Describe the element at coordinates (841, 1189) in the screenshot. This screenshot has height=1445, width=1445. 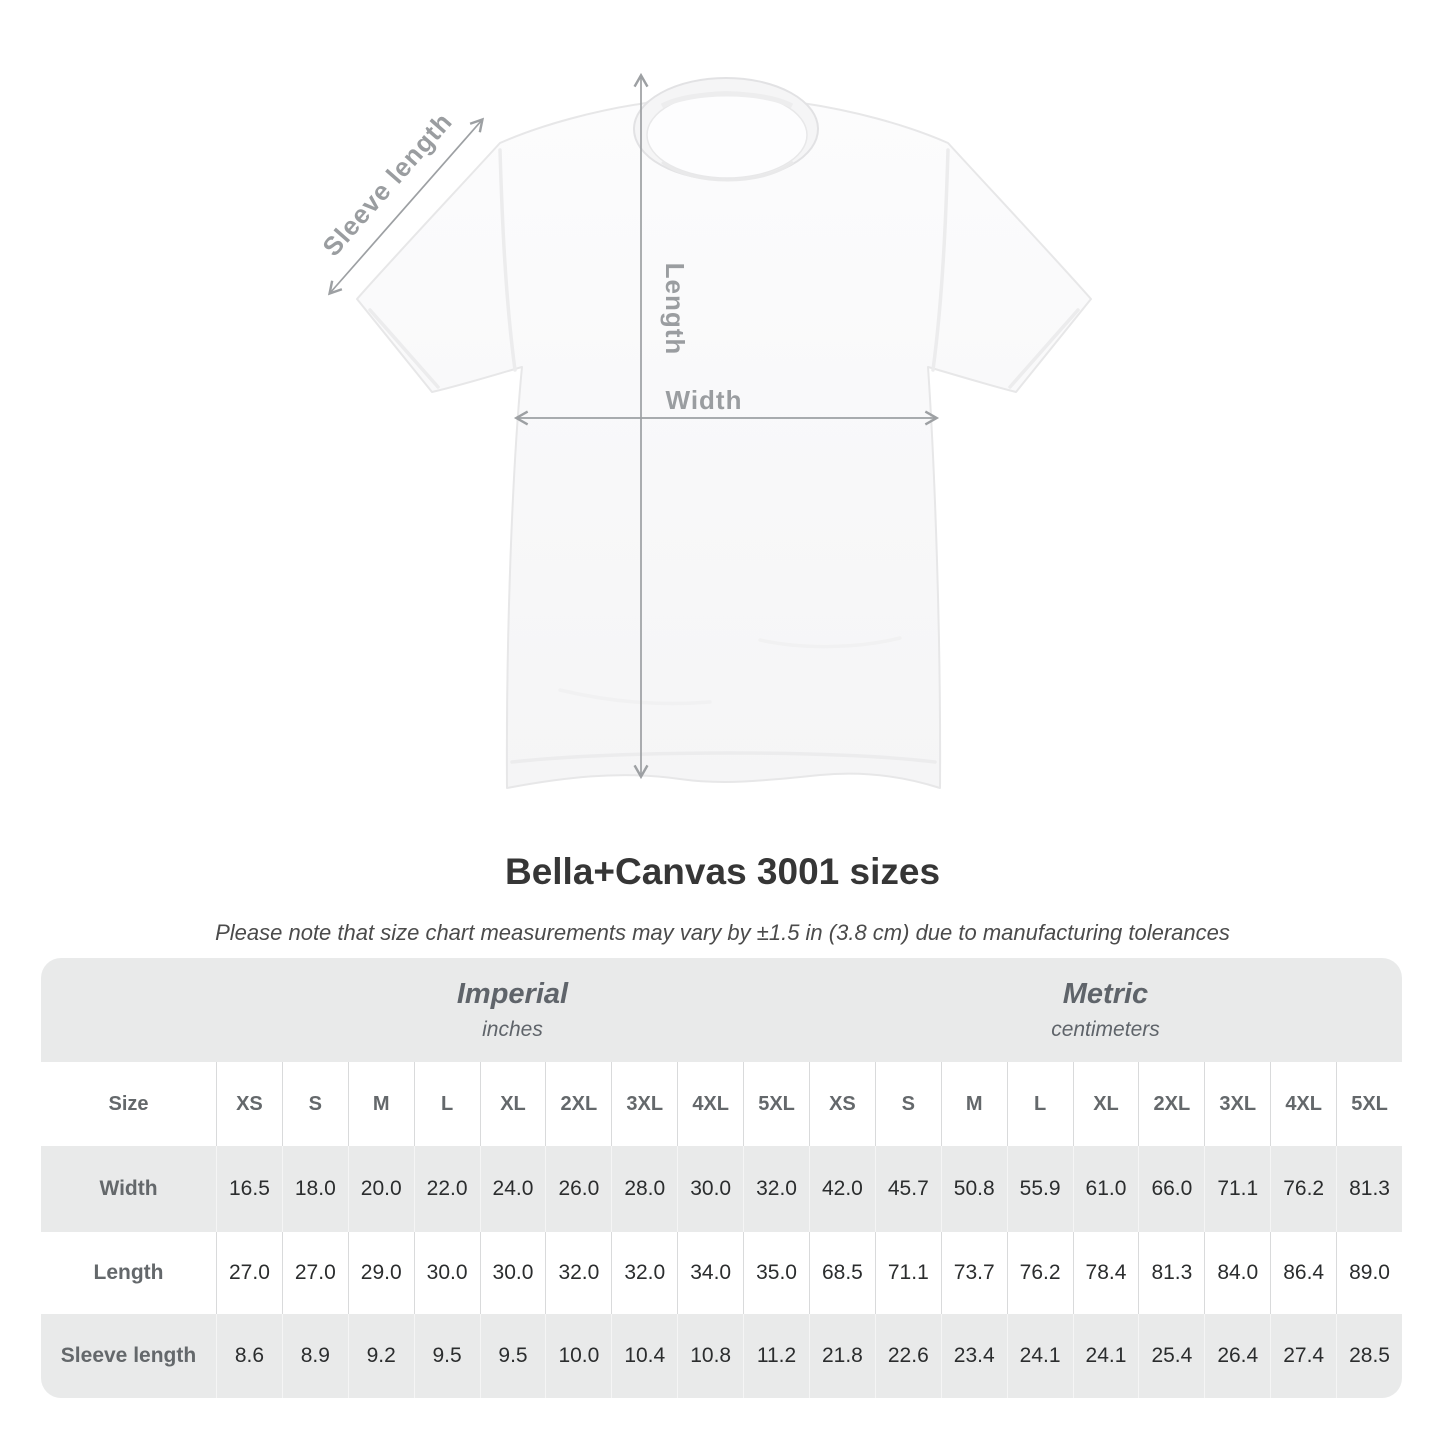
I see `measurement-cell-metric: 42.0` at that location.